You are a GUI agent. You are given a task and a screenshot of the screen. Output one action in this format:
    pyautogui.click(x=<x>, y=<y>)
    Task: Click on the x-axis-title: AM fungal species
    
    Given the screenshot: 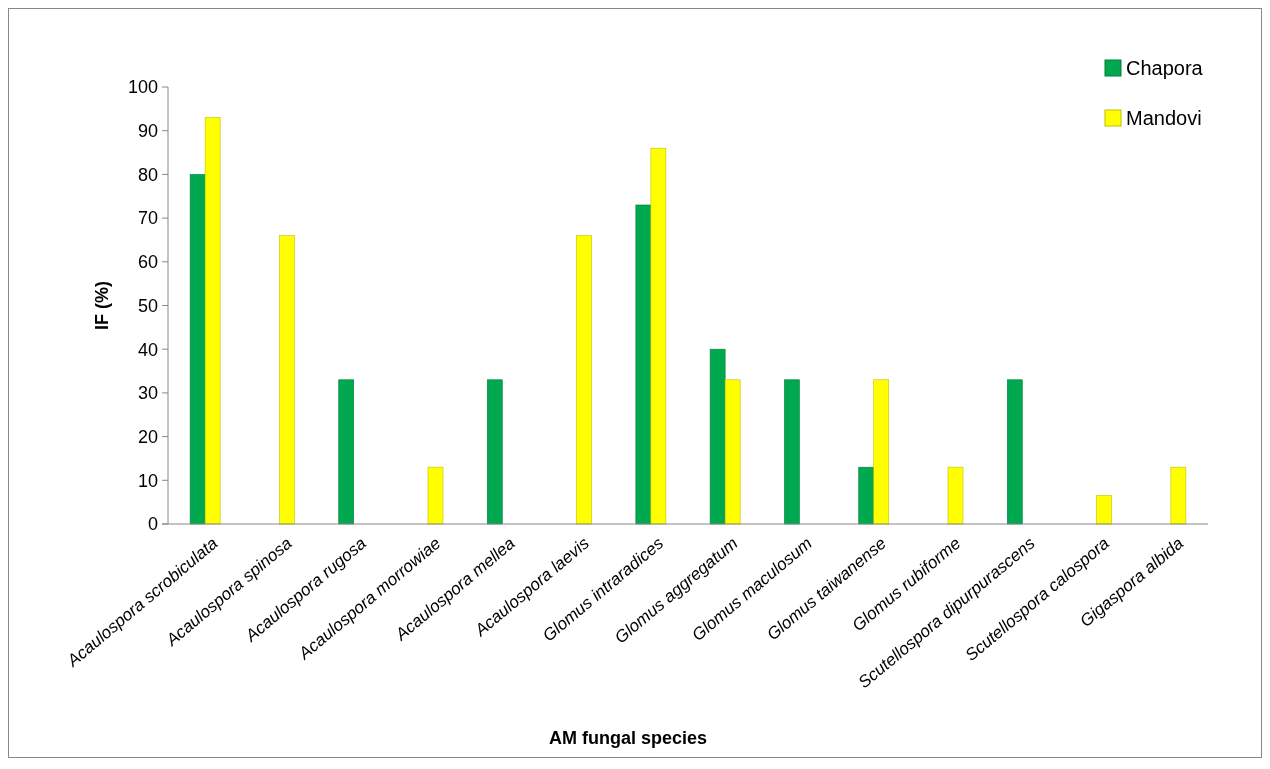 What is the action you would take?
    pyautogui.click(x=628, y=738)
    